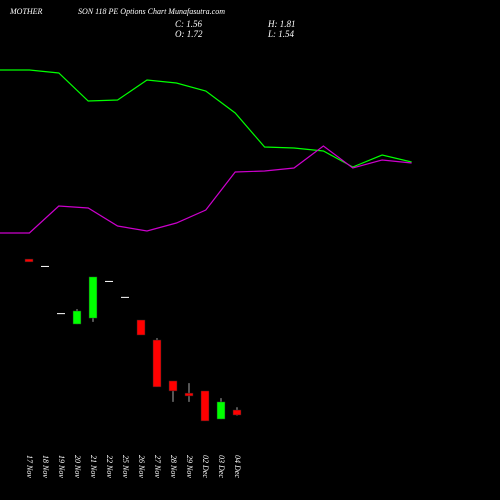 This screenshot has height=500, width=500. I want to click on header-low: L: 1.54, so click(281, 34).